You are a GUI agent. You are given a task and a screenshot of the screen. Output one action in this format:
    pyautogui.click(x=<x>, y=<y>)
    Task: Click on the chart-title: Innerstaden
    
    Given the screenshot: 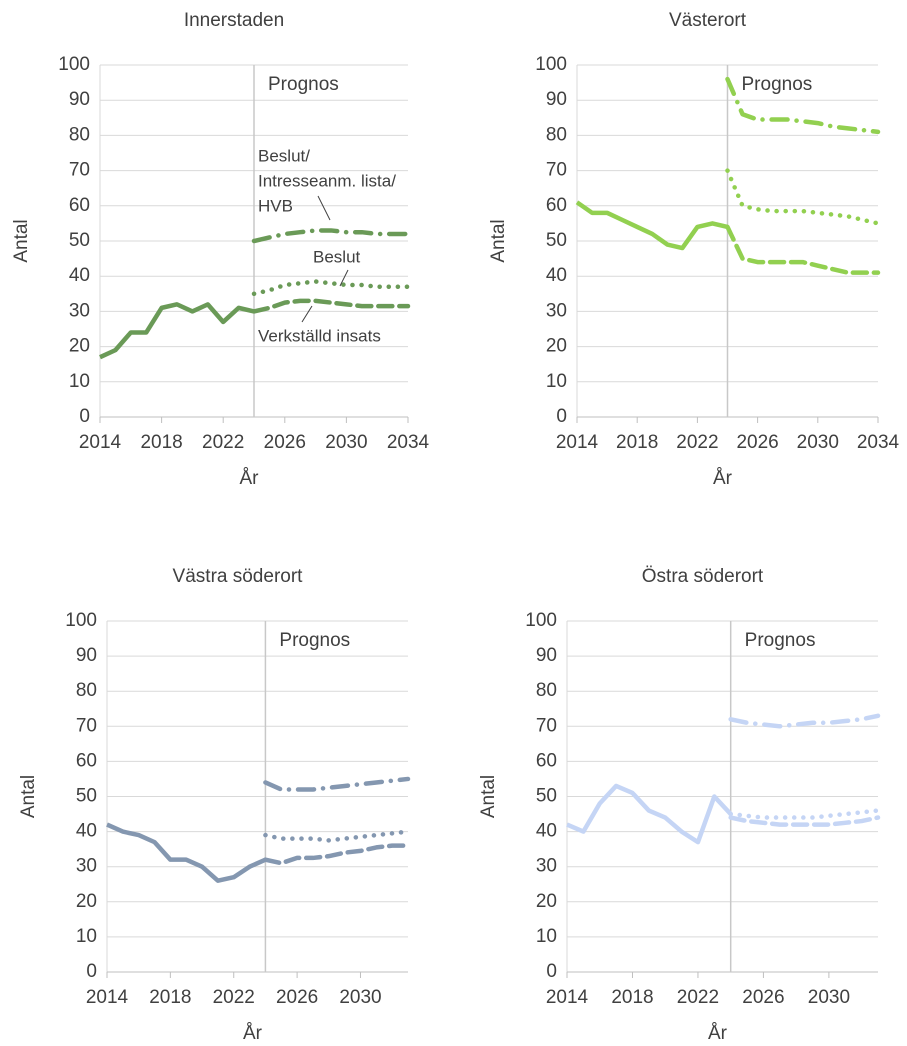 What is the action you would take?
    pyautogui.click(x=234, y=20)
    